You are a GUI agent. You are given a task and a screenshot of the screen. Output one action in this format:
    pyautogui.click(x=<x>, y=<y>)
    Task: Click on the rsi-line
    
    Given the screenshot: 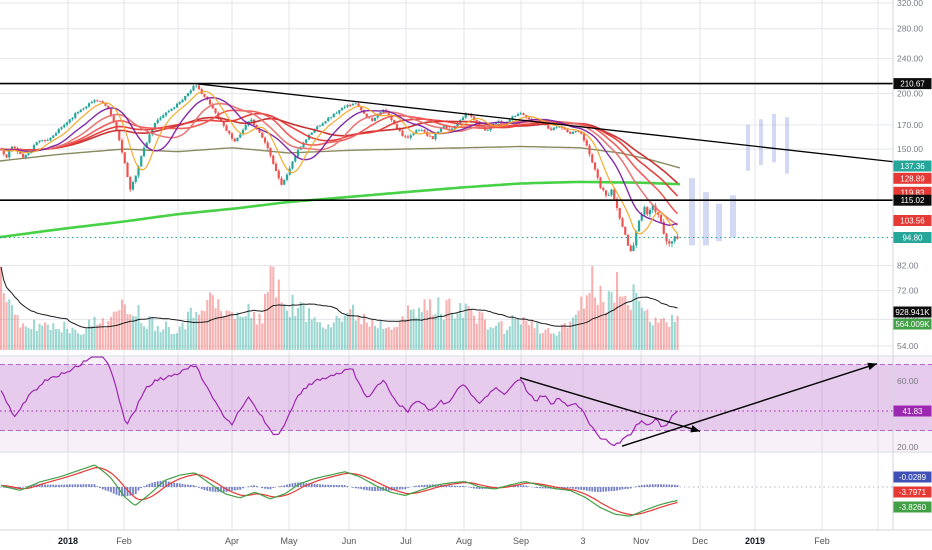 What is the action you would take?
    pyautogui.click(x=339, y=401)
    